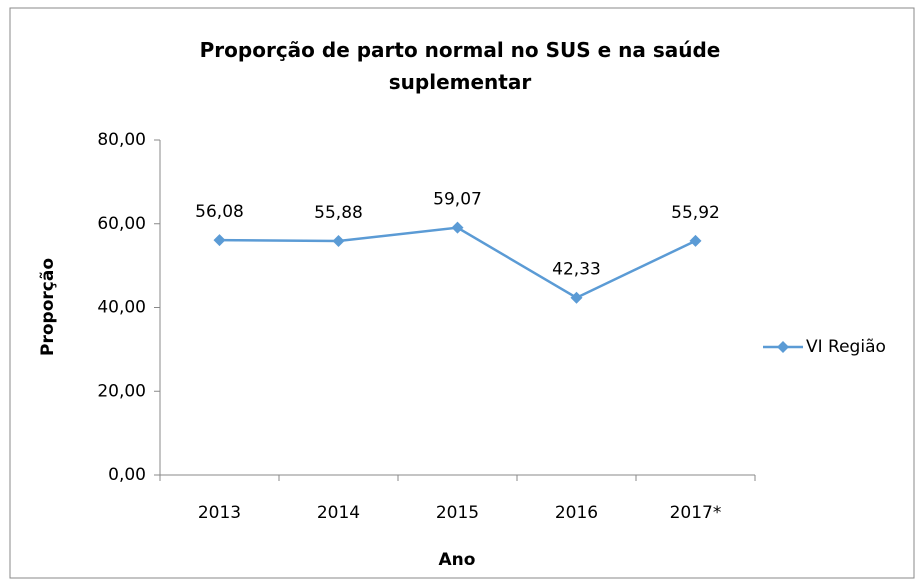 The width and height of the screenshot is (920, 579). What do you see at coordinates (457, 560) in the screenshot?
I see `x-axis-label: Ano` at bounding box center [457, 560].